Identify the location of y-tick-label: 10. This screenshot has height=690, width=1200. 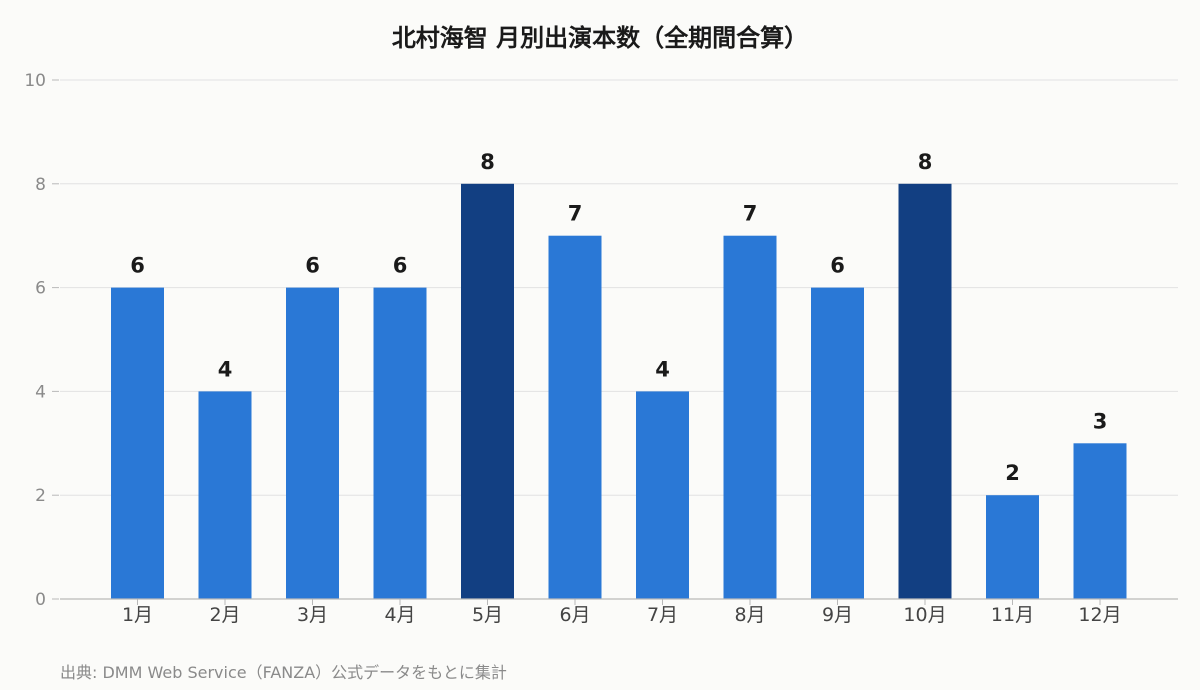
(35, 81).